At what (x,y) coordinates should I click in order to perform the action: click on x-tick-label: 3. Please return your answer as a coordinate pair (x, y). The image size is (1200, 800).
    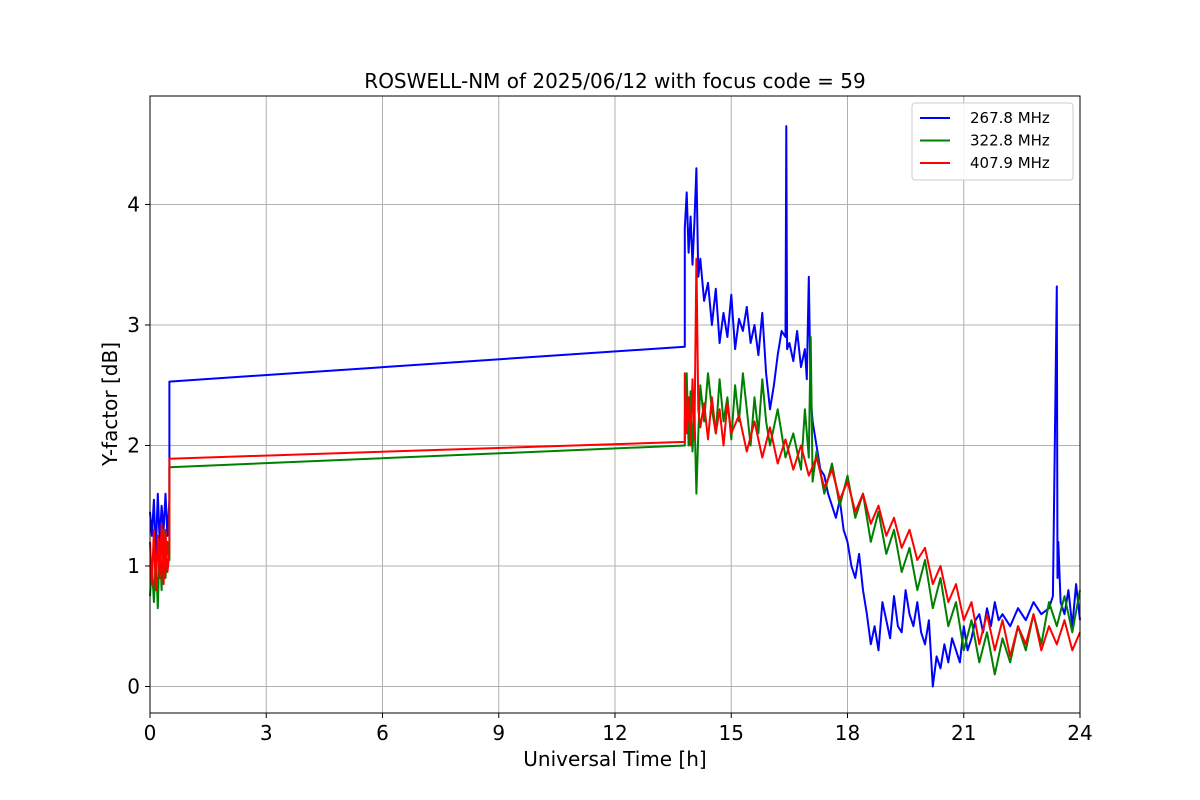
    Looking at the image, I should click on (266, 733).